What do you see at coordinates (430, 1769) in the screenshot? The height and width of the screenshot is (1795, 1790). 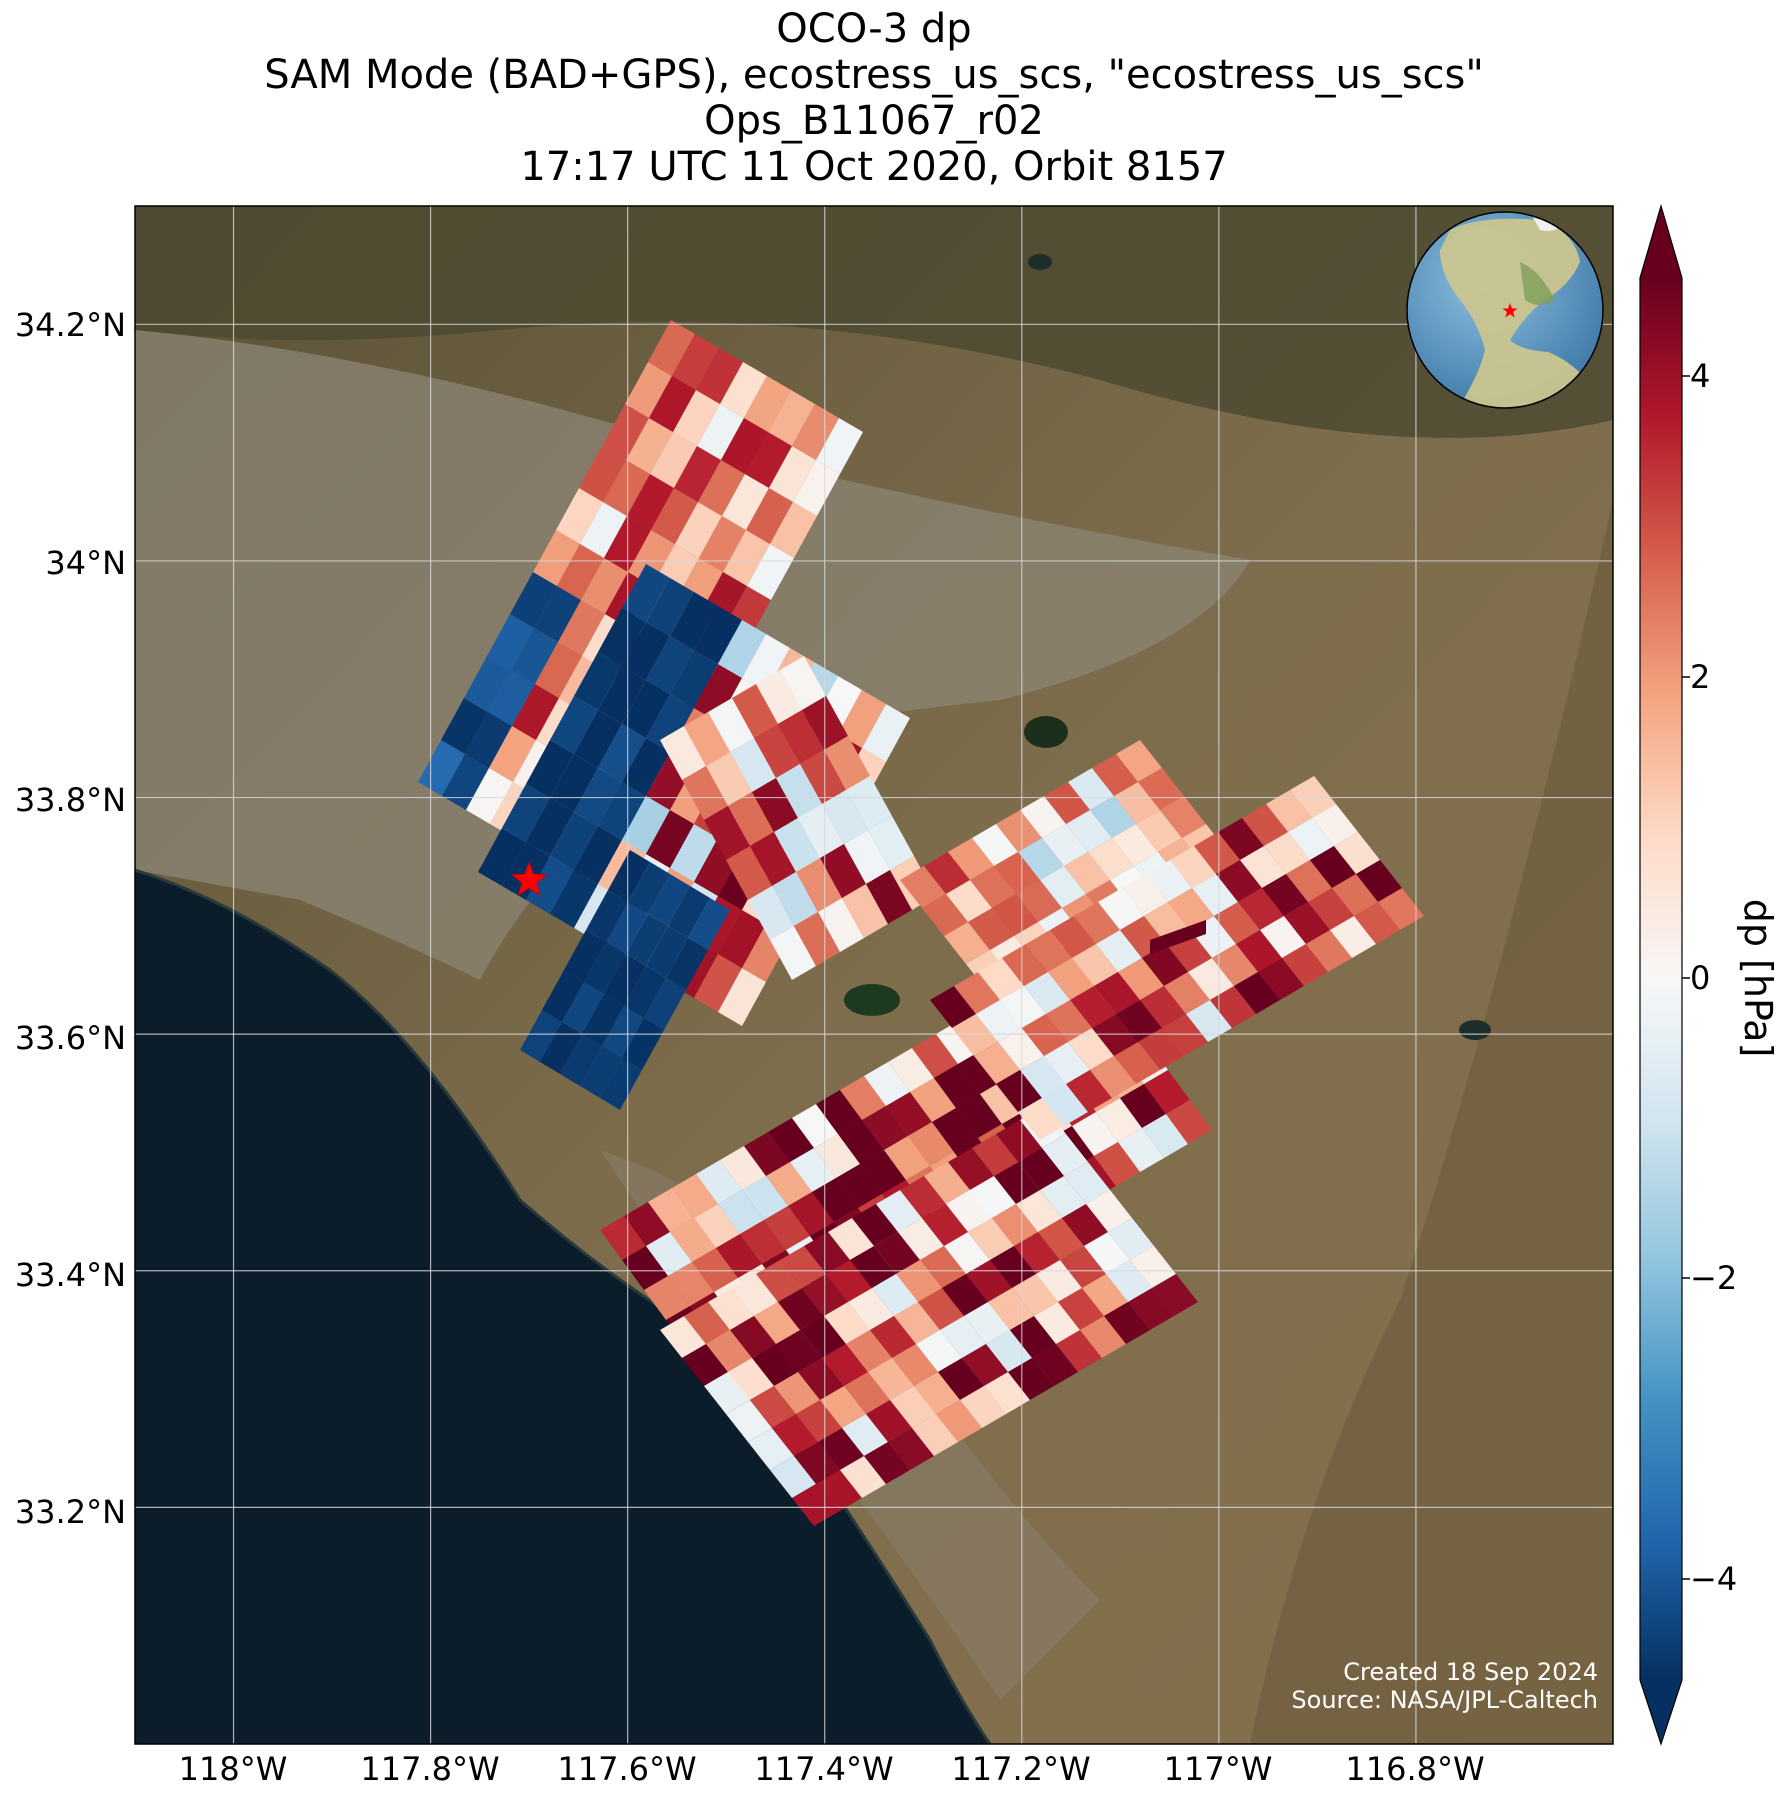 I see `lon-tick-label: 117.8°W` at bounding box center [430, 1769].